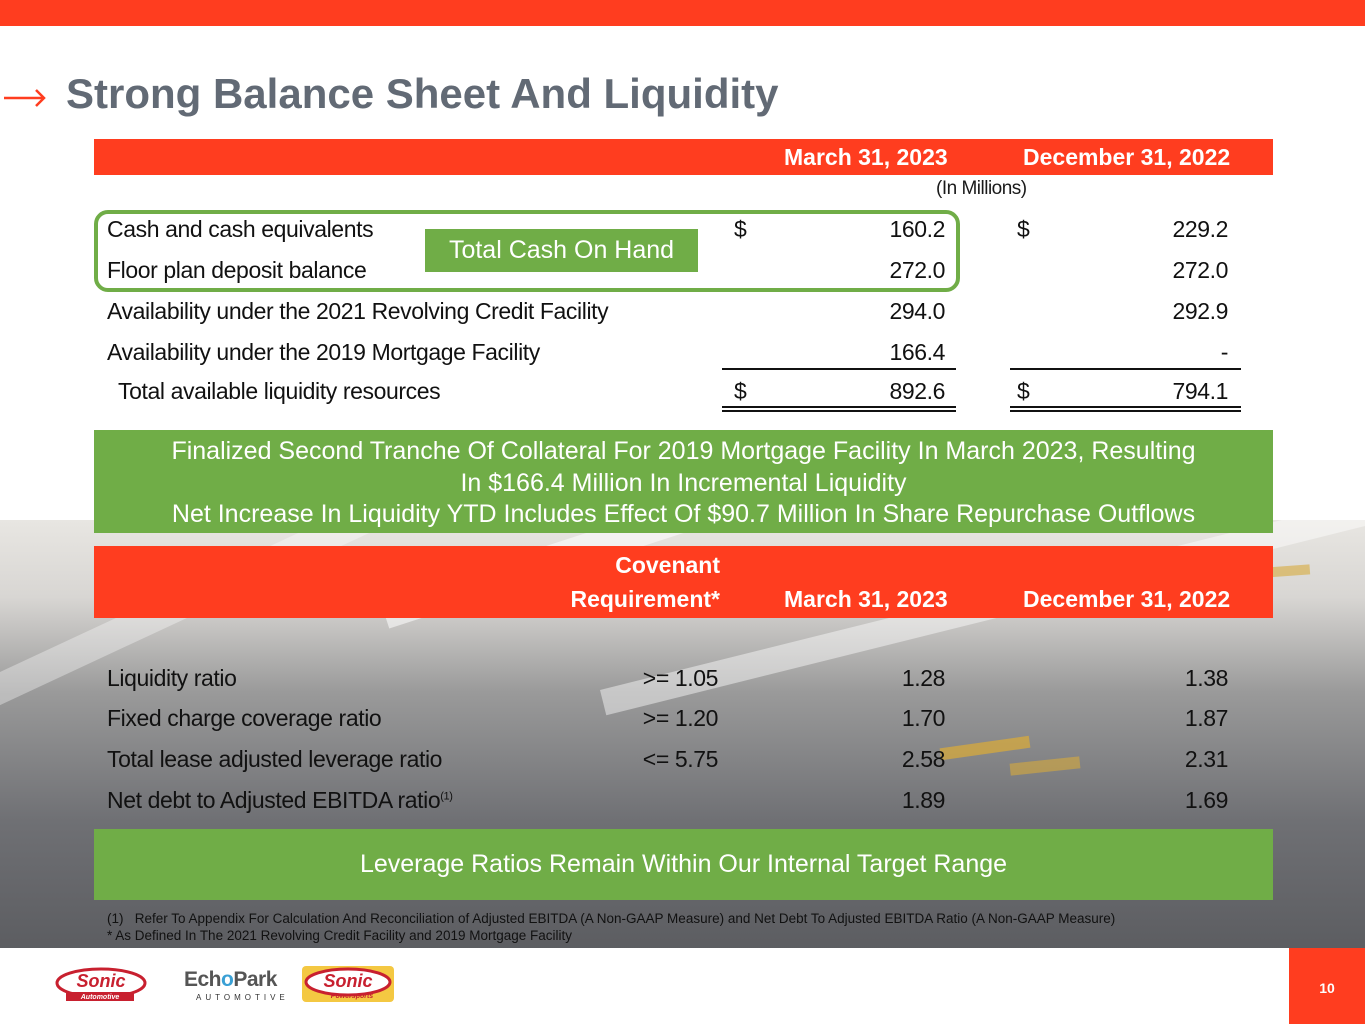 This screenshot has width=1365, height=1024. Describe the element at coordinates (25, 98) in the screenshot. I see `arrow-right-icon` at that location.